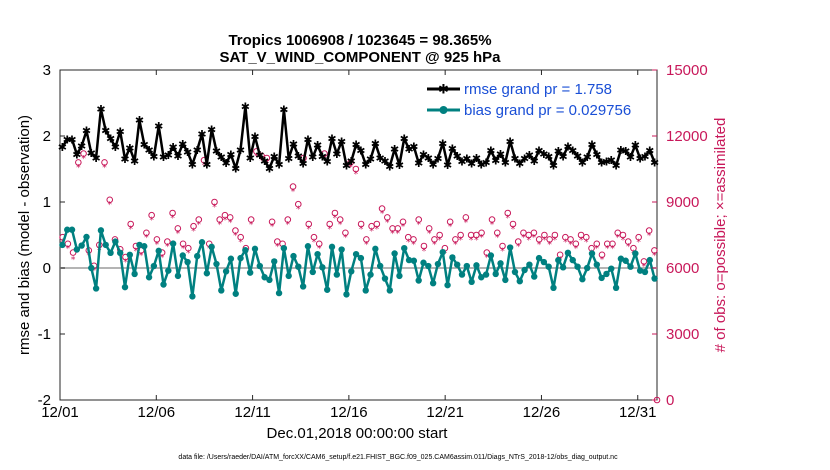 This screenshot has height=470, width=830. What do you see at coordinates (720, 235) in the screenshot?
I see `y2-axis-label: # of obs: o=possible; ×=assimilated` at bounding box center [720, 235].